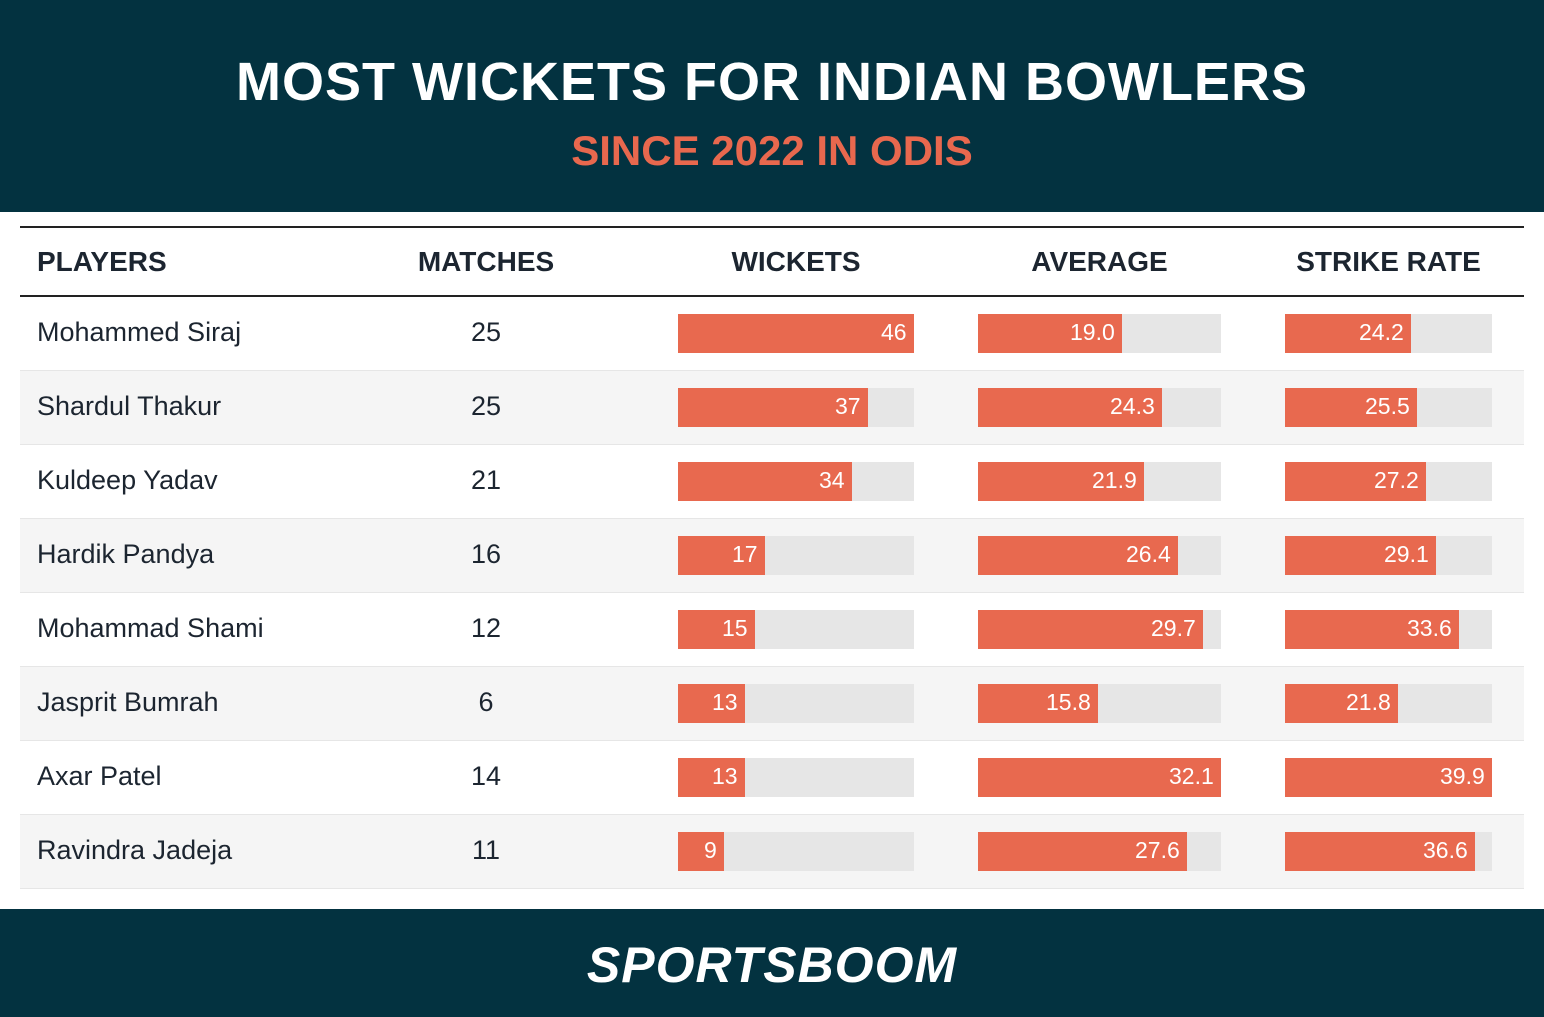 Image resolution: width=1544 pixels, height=1017 pixels. What do you see at coordinates (848, 406) in the screenshot?
I see `wickets-value-label: 37` at bounding box center [848, 406].